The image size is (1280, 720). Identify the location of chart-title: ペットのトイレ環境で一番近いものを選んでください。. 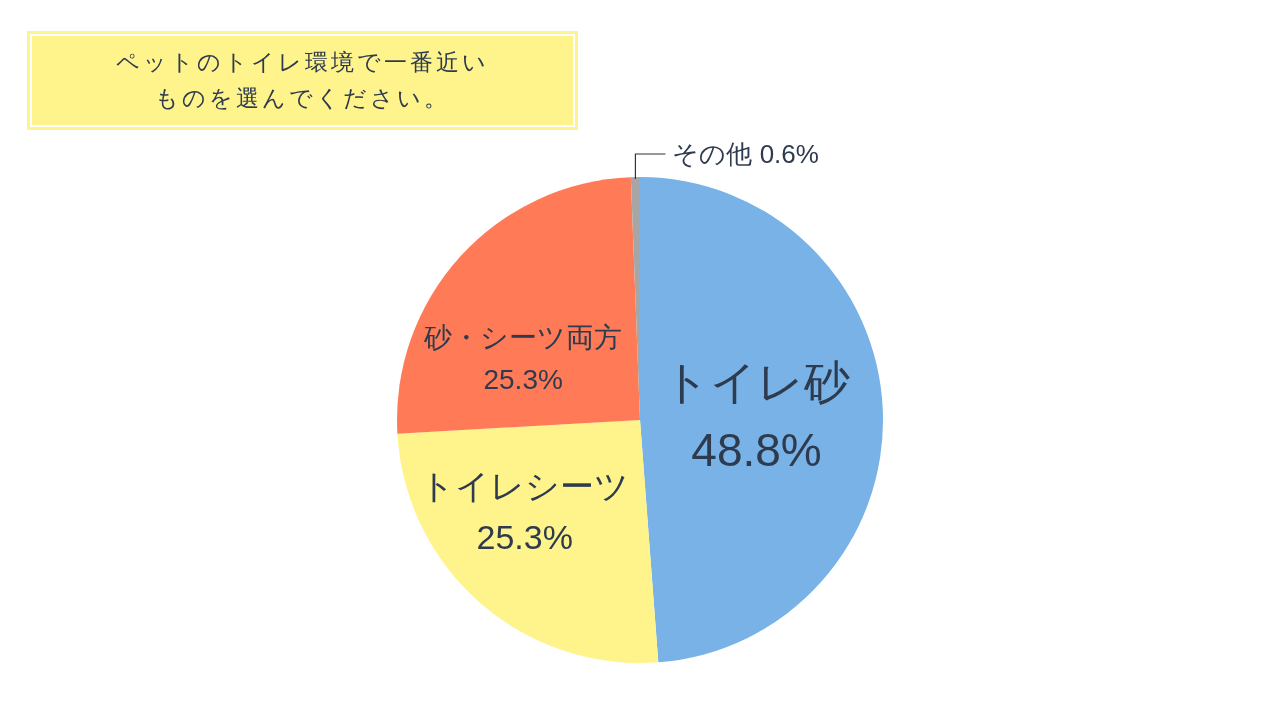
(302, 80).